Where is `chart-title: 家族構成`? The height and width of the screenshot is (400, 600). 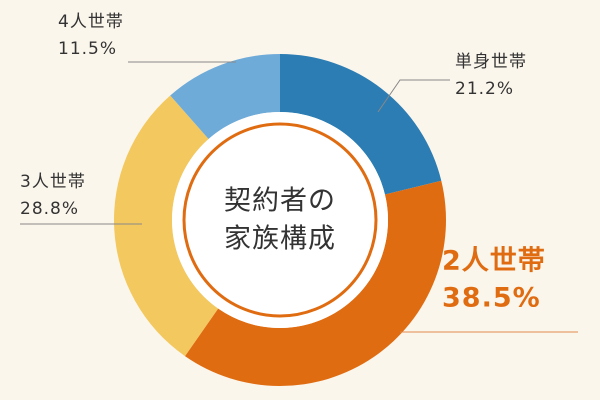
chart-title: 家族構成 is located at coordinates (280, 239).